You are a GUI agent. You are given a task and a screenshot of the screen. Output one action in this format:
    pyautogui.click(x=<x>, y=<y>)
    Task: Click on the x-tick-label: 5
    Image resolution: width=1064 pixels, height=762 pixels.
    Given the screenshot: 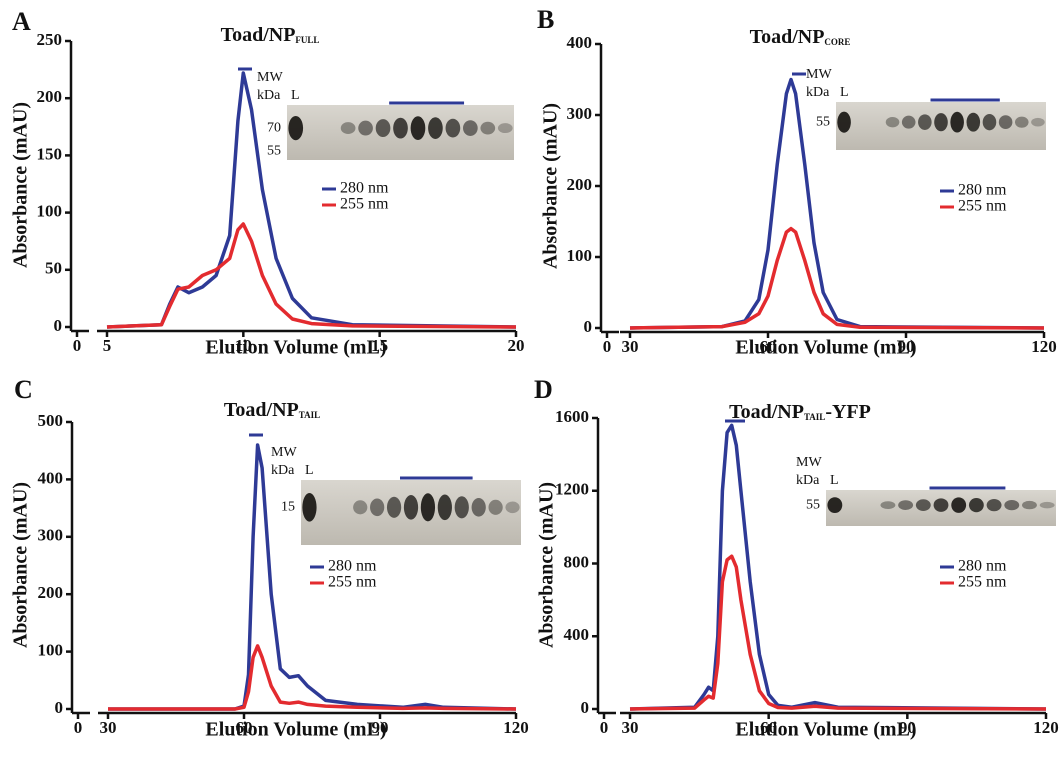 What is the action you would take?
    pyautogui.click(x=107, y=345)
    